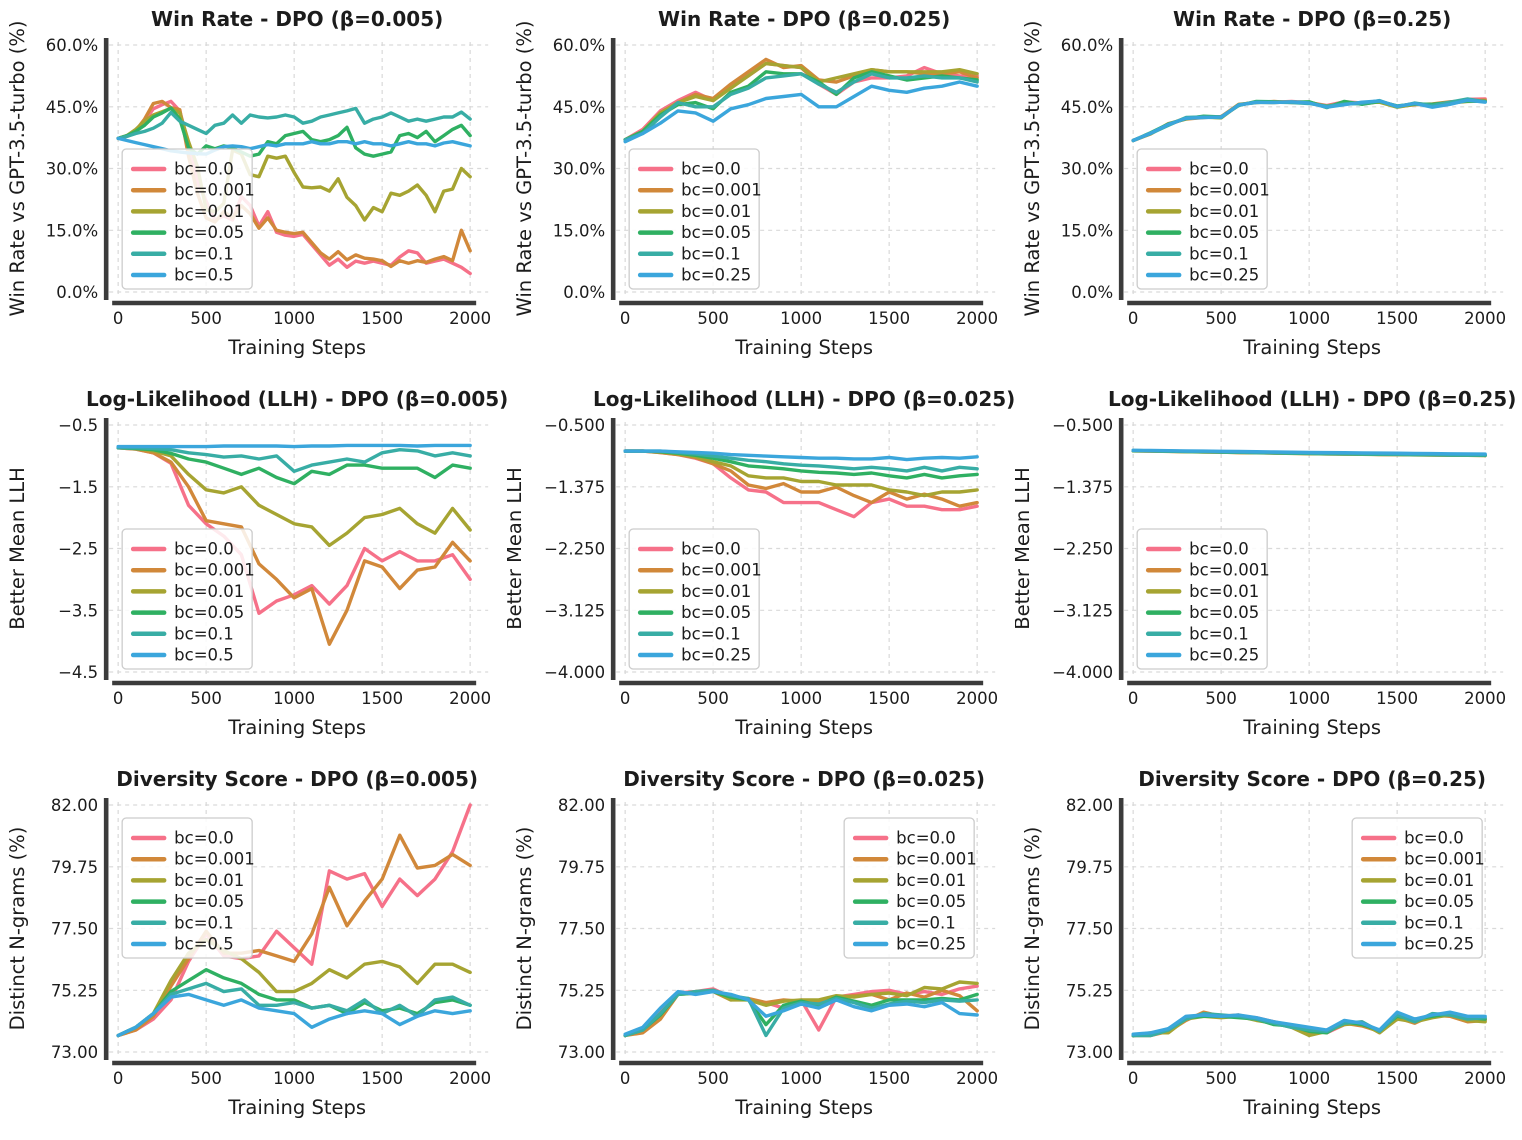 The image size is (1522, 1140). What do you see at coordinates (1082, 610) in the screenshot?
I see `y-tick-label: −3.125` at bounding box center [1082, 610].